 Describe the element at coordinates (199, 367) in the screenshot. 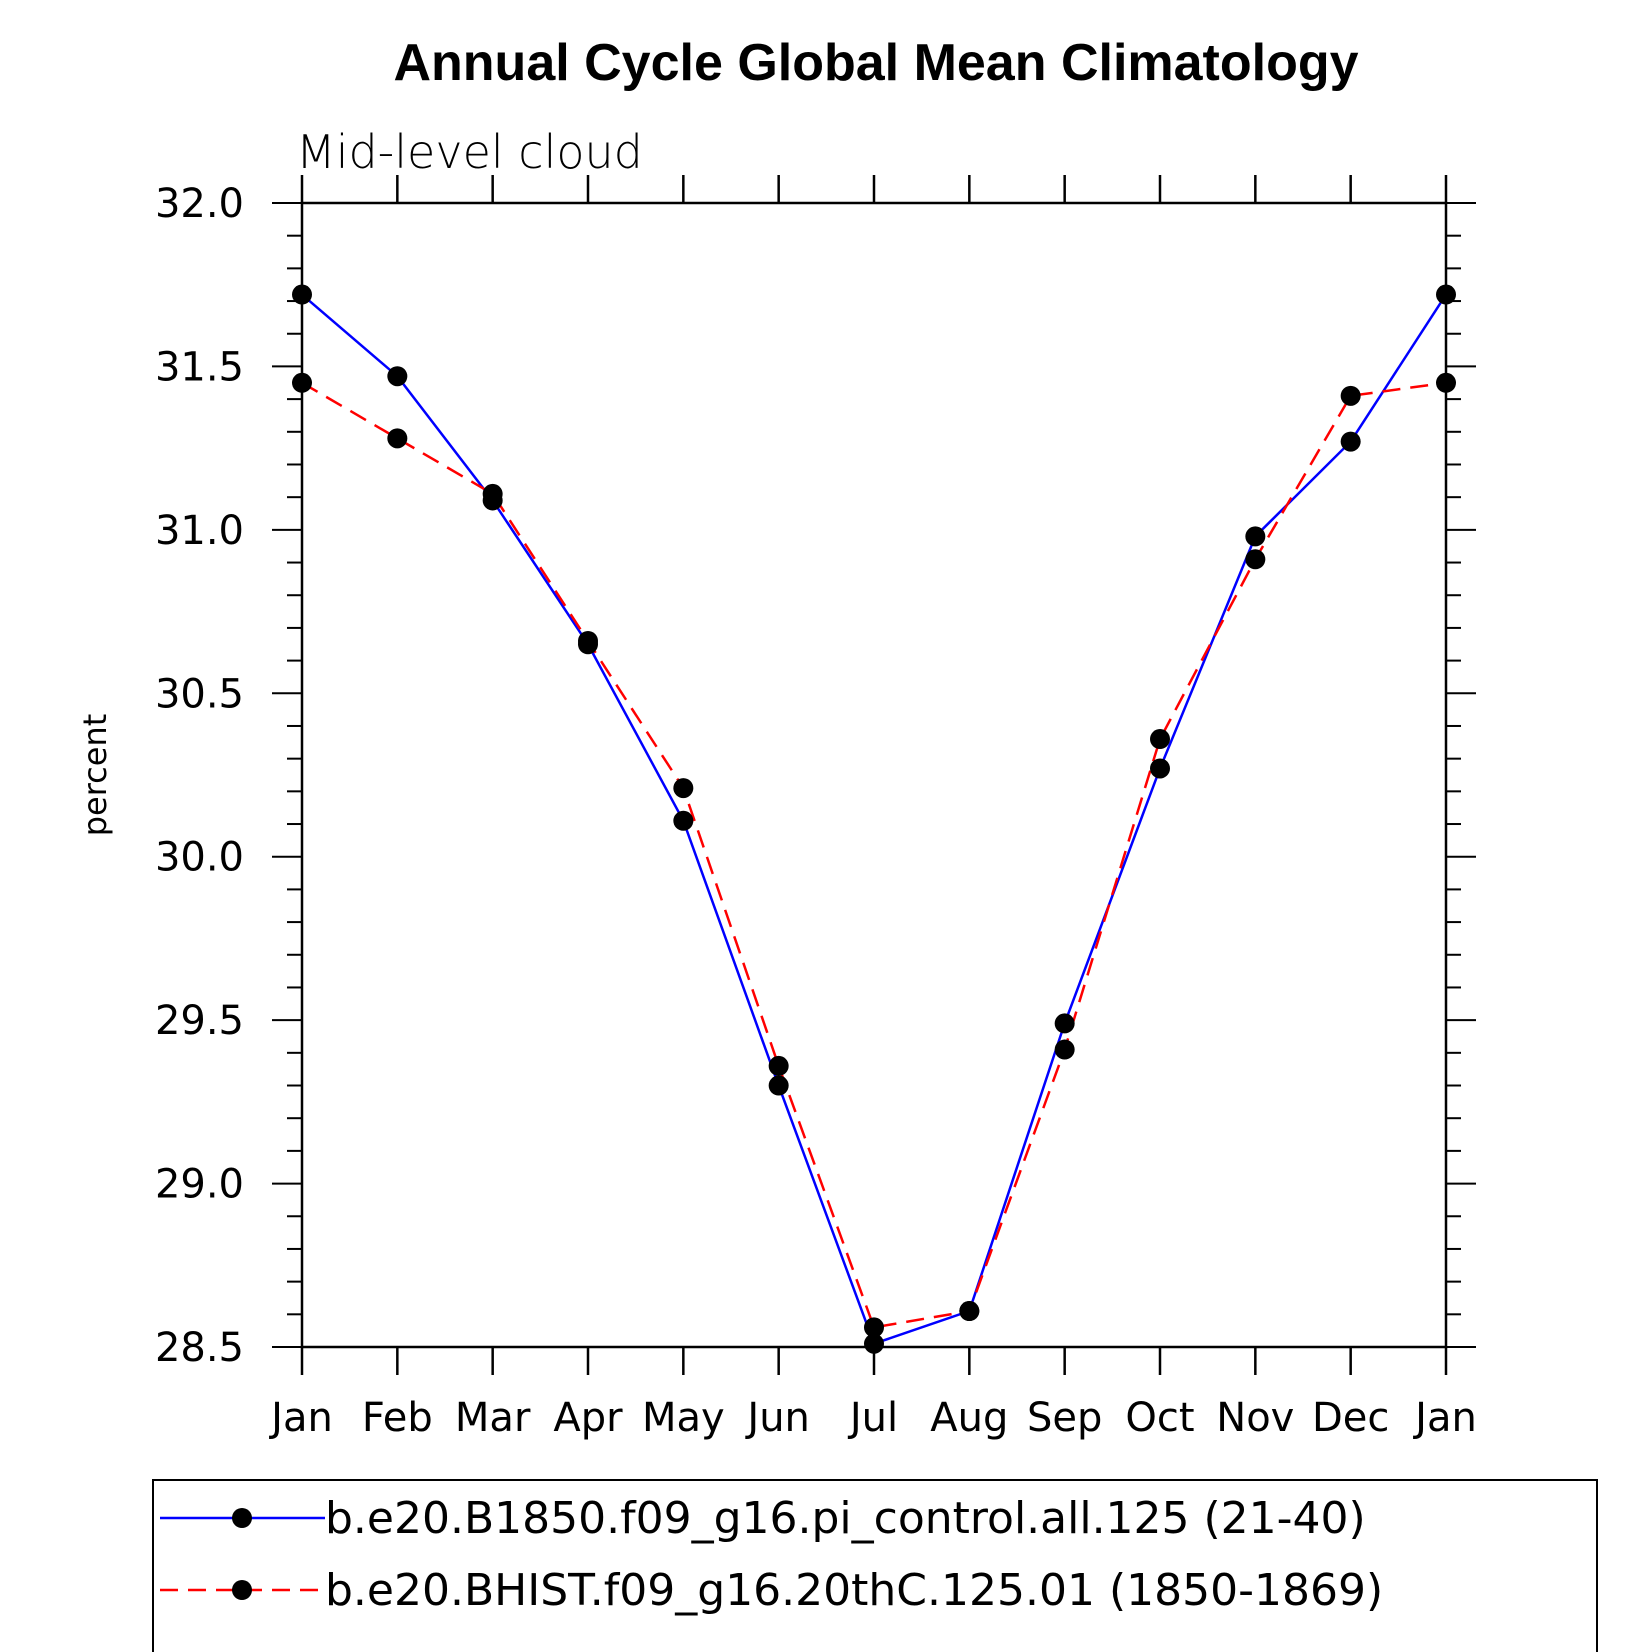

I see `y-tick-label: 31.5` at that location.